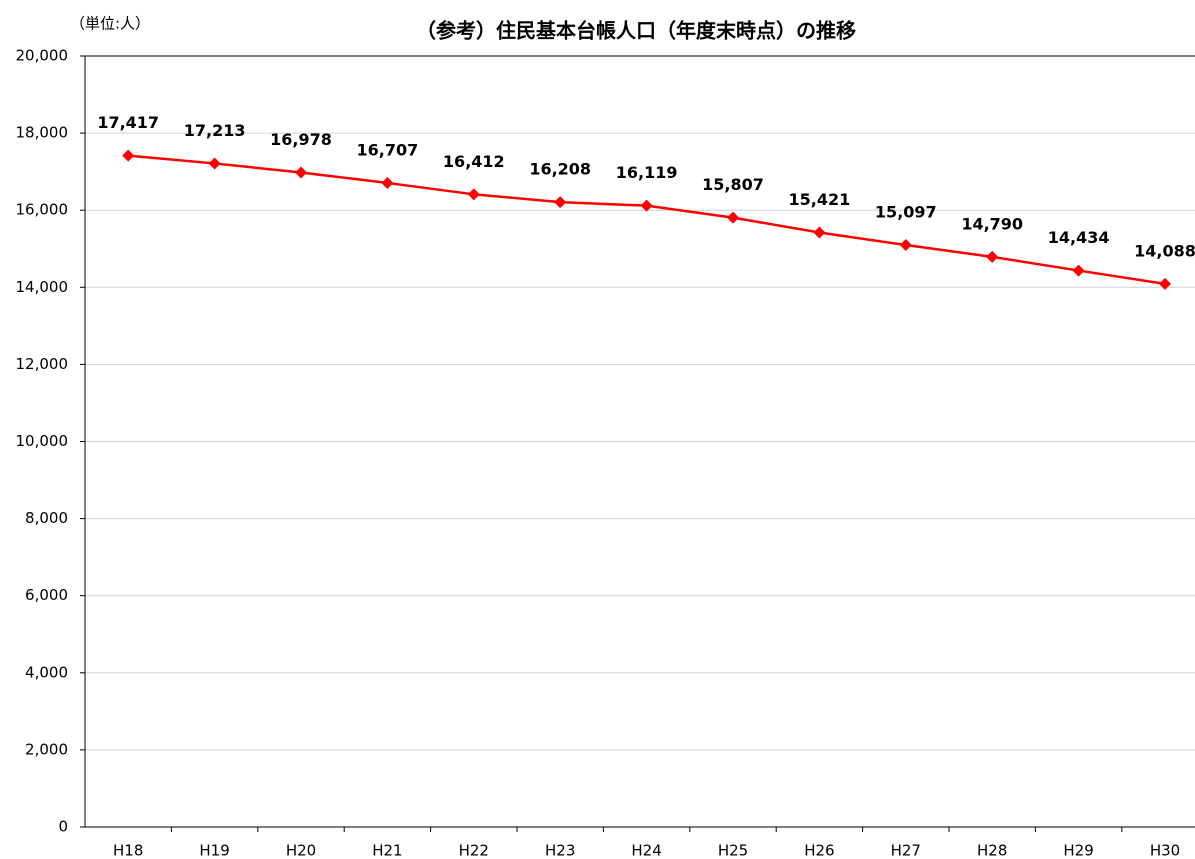 The image size is (1195, 859). What do you see at coordinates (63, 827) in the screenshot?
I see `y-tick-label: 0` at bounding box center [63, 827].